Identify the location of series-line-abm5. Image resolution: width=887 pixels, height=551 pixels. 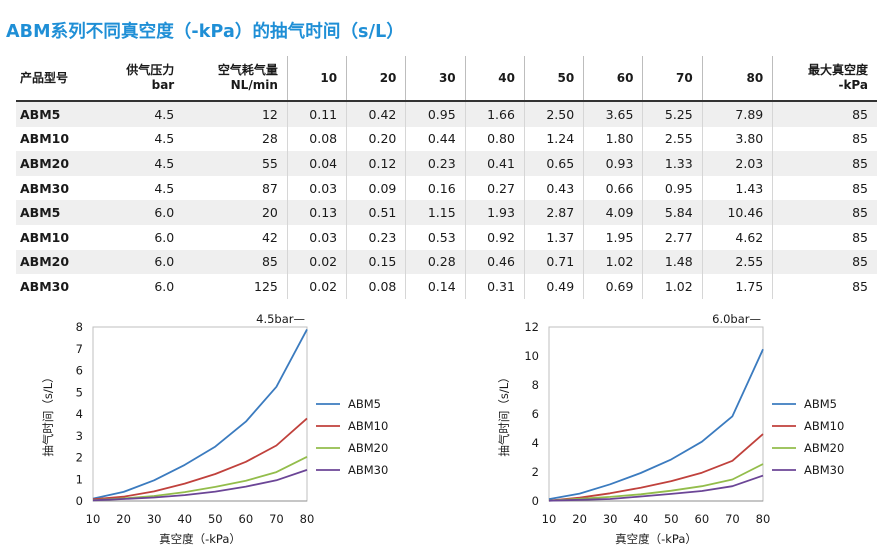
(200, 414).